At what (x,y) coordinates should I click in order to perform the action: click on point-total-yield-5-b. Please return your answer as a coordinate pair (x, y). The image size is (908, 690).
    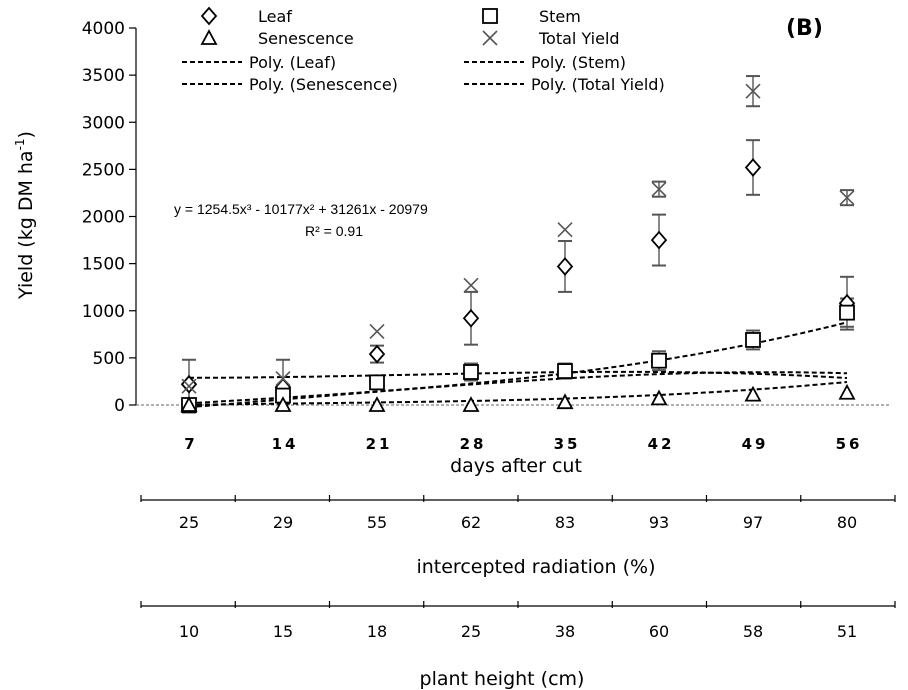
    Looking at the image, I should click on (659, 189).